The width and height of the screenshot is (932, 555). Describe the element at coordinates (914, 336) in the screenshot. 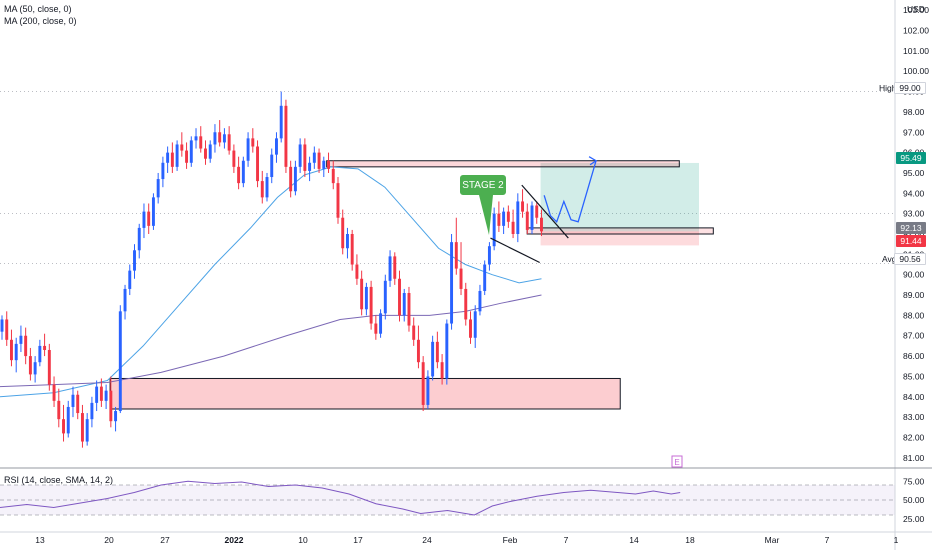

I see `price-tick: 87.00` at that location.